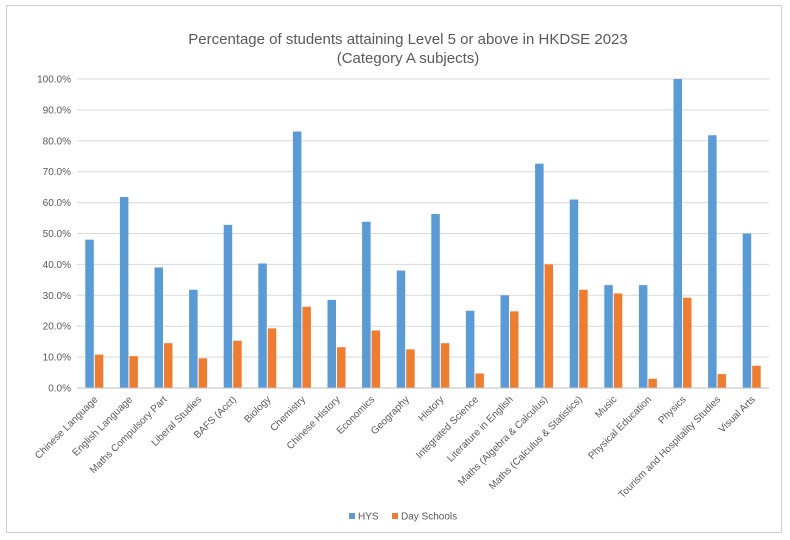 The image size is (790, 540). I want to click on x-category-label: Integrated Science, so click(447, 427).